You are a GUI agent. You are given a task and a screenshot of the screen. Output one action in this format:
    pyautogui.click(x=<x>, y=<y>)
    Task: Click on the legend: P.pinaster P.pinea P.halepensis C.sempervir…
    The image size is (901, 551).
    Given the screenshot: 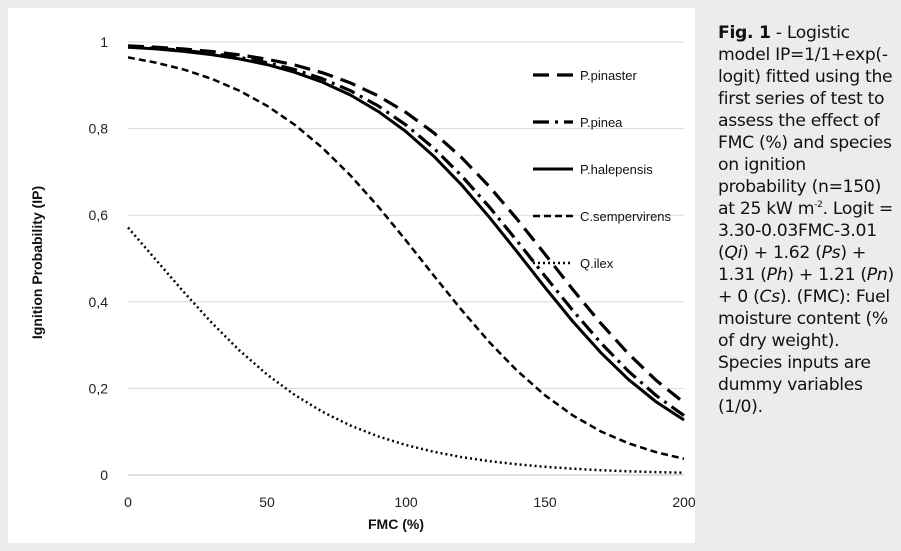 What is the action you would take?
    pyautogui.click(x=602, y=169)
    